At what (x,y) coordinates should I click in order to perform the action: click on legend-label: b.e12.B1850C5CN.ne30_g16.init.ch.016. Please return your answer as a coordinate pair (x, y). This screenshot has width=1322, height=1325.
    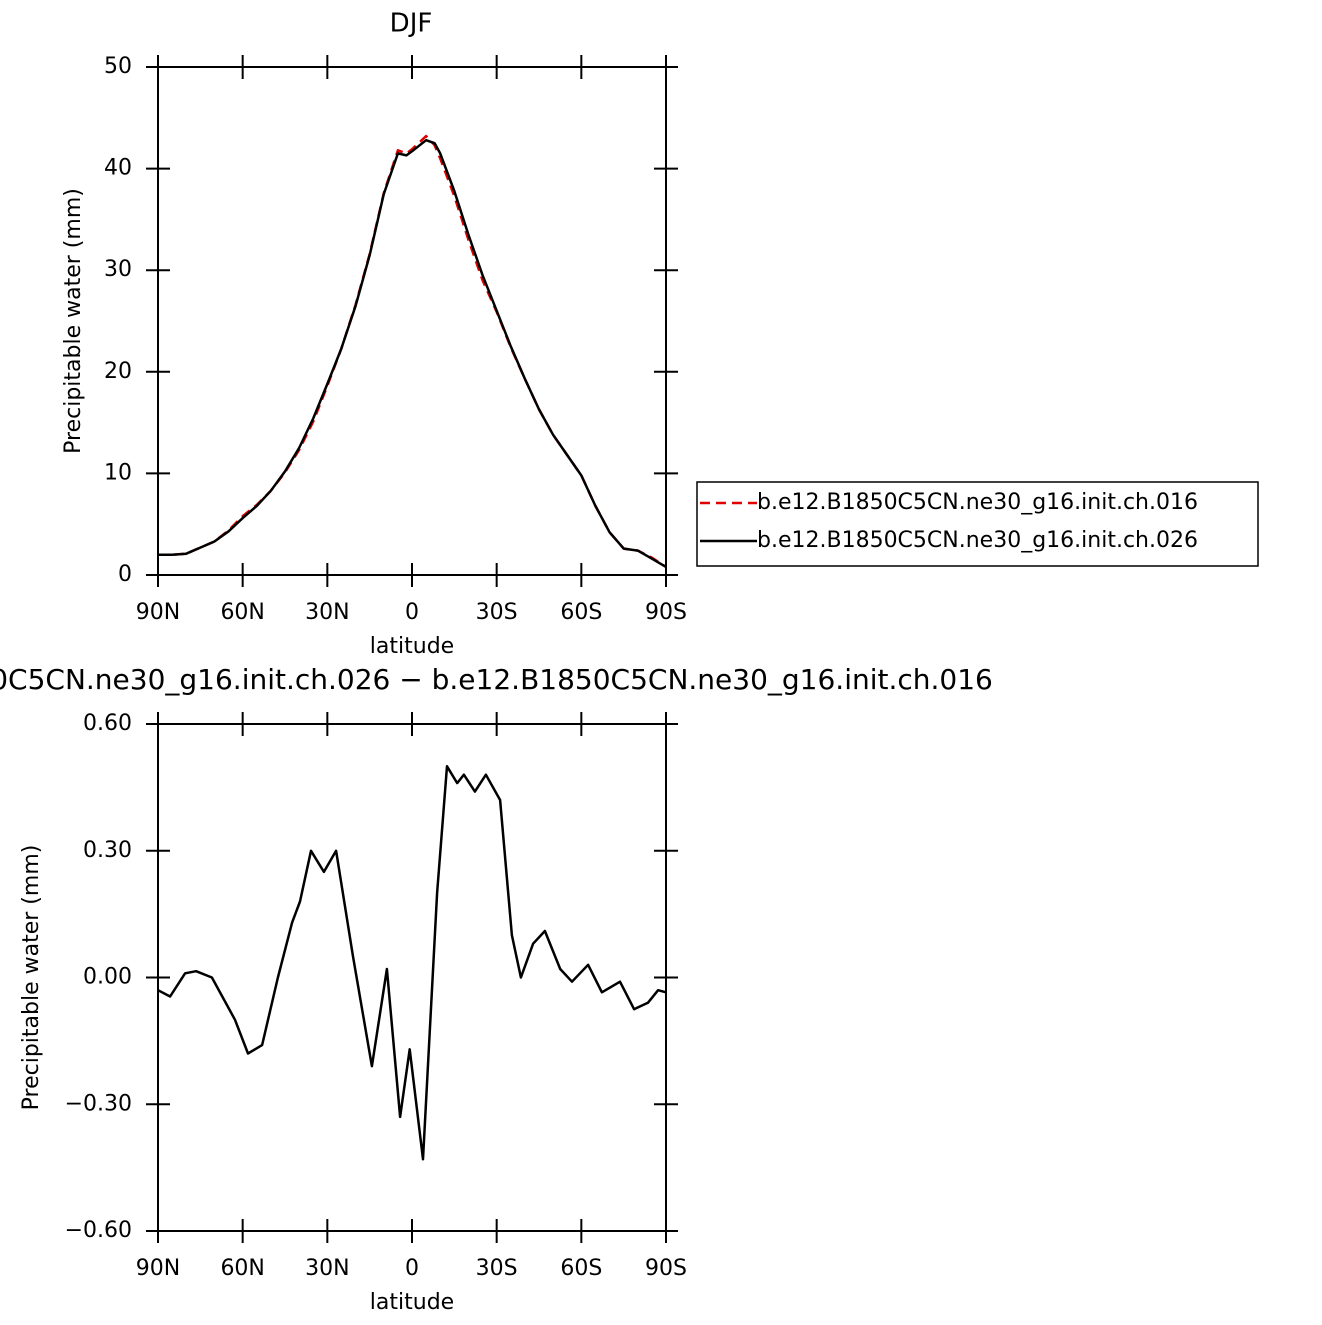
    Looking at the image, I should click on (977, 502).